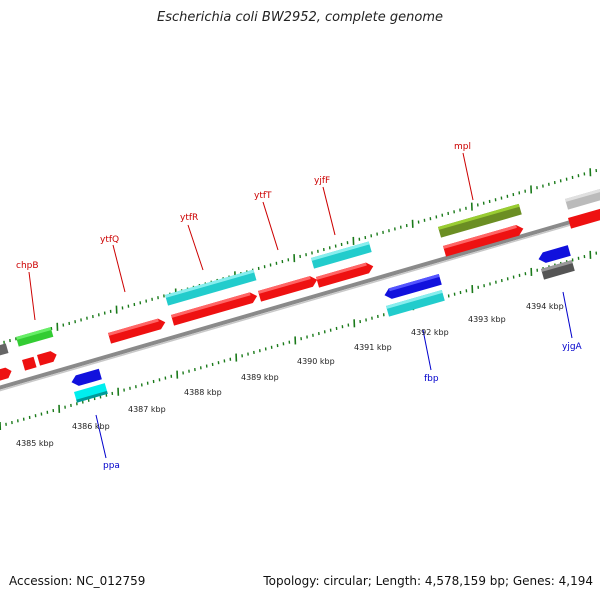 The height and width of the screenshot is (600, 600). Describe the element at coordinates (260, 377) in the screenshot. I see `scale-label: 4389 kbp` at that location.